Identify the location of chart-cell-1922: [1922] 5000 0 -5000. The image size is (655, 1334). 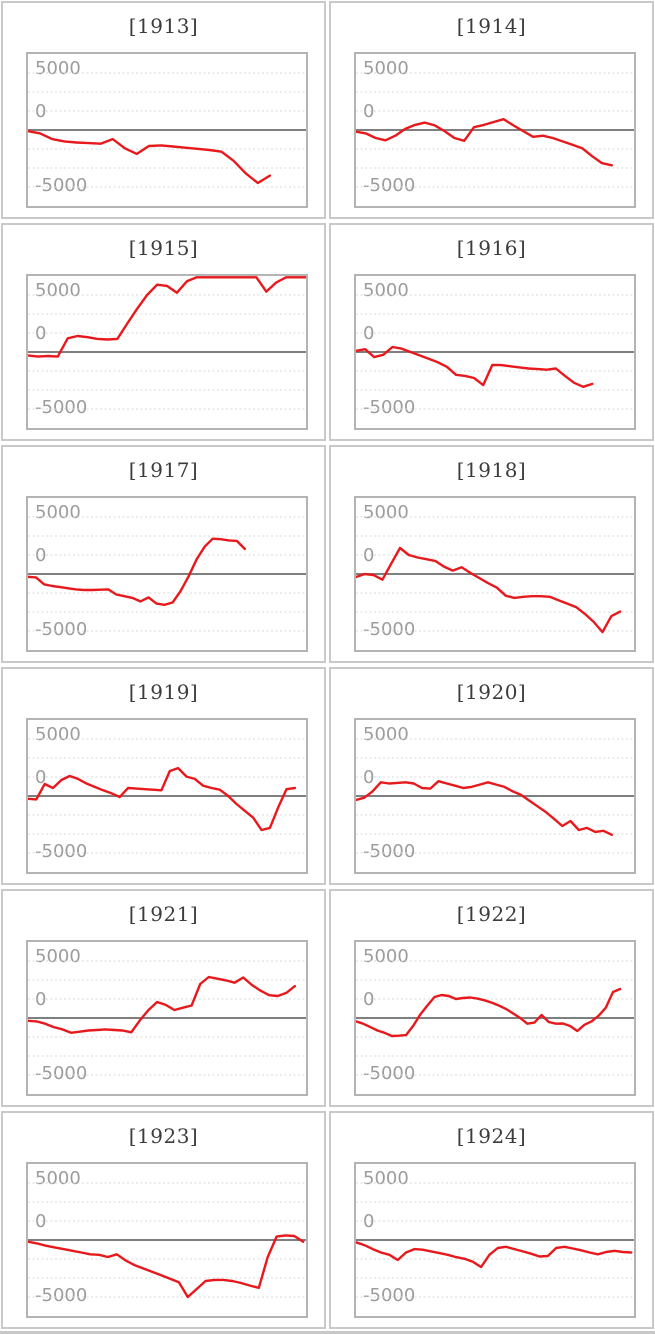
(491, 998).